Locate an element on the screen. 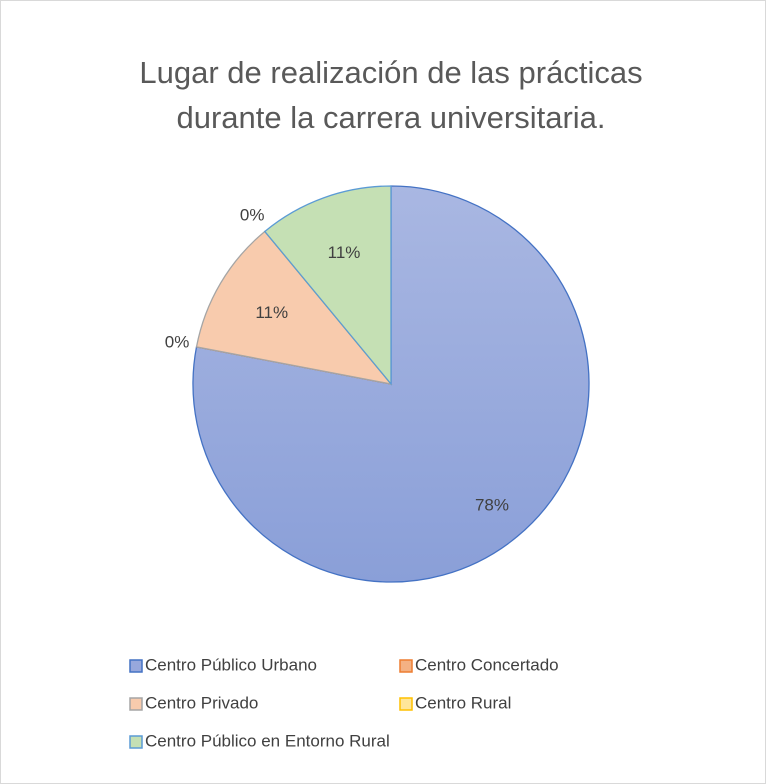 The width and height of the screenshot is (766, 784). chart-title: durante la carrera universitaria. is located at coordinates (390, 117).